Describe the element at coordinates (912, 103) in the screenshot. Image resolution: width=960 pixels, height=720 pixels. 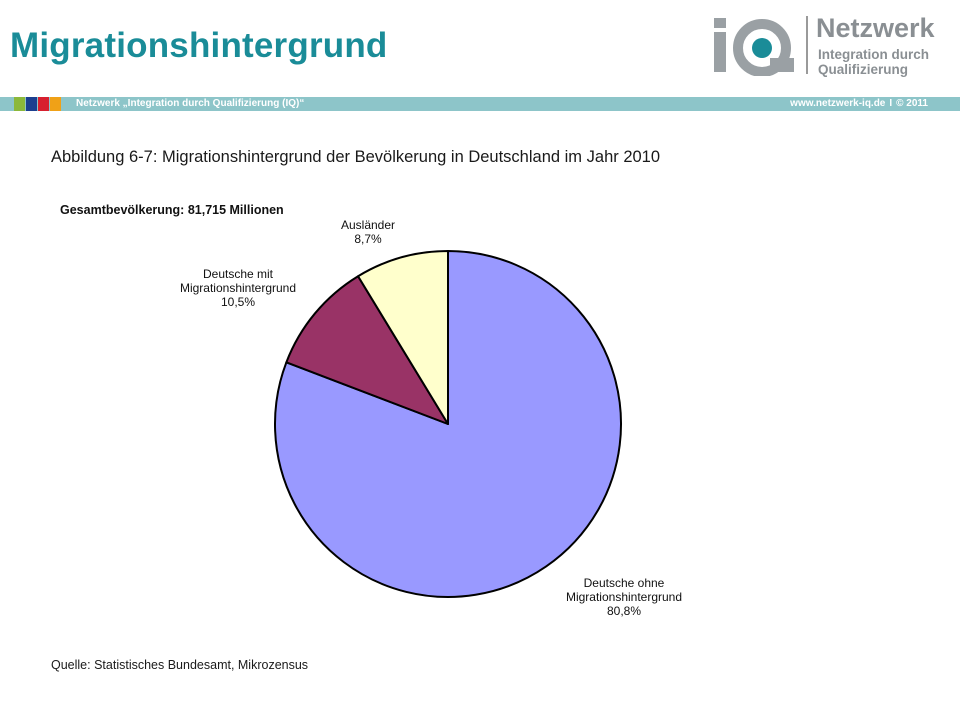
I see `copyright: © 2011` at that location.